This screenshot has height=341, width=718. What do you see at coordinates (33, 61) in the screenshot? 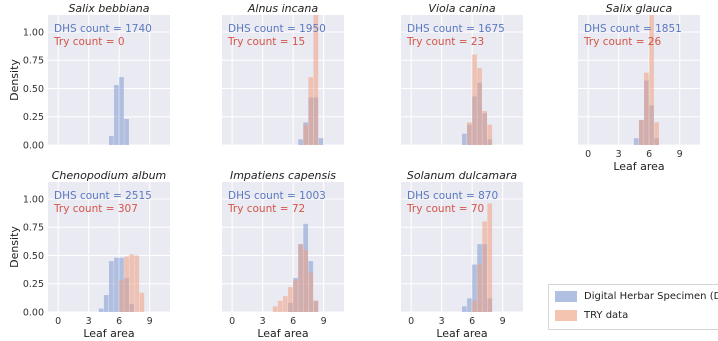
I see `y-tick-label: 0.75` at bounding box center [33, 61].